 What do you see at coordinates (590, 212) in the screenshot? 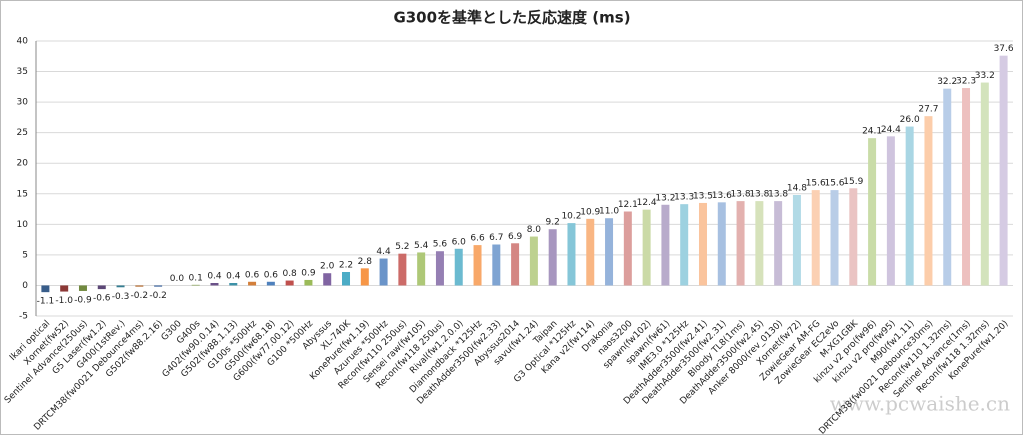
I see `value-label: 10.9` at bounding box center [590, 212].